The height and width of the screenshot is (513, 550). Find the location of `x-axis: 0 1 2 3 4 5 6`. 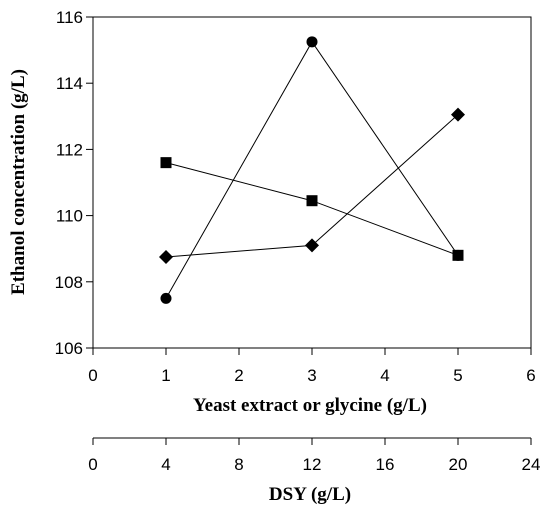

x-axis: 0 1 2 3 4 5 6 is located at coordinates (312, 366).